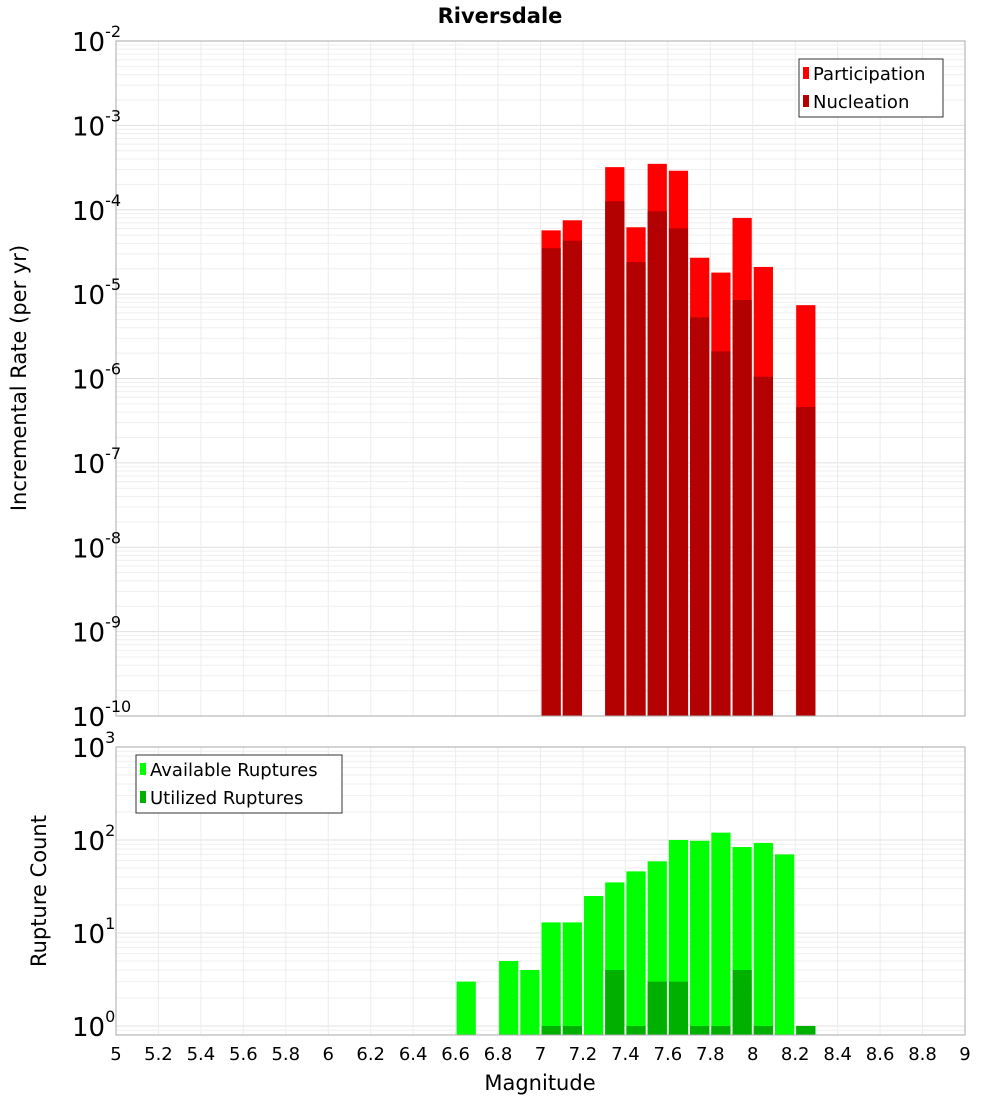 This screenshot has height=1100, width=1000. What do you see at coordinates (110, 1016) in the screenshot?
I see `y-tick-exponent: 0` at bounding box center [110, 1016].